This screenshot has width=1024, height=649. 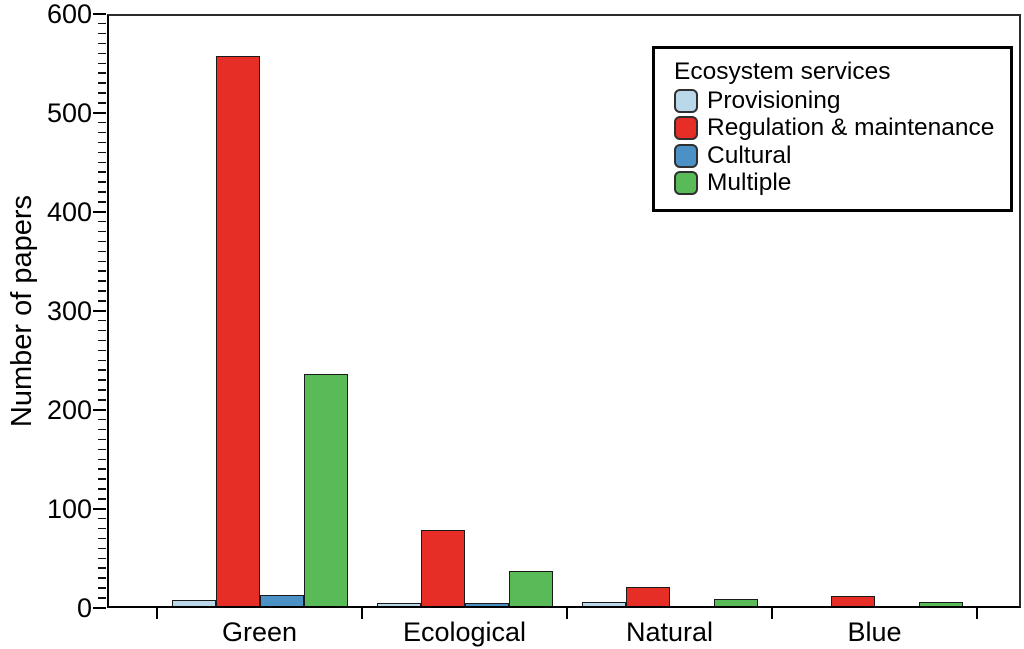 I want to click on y-tick-label: 400, so click(x=69, y=212).